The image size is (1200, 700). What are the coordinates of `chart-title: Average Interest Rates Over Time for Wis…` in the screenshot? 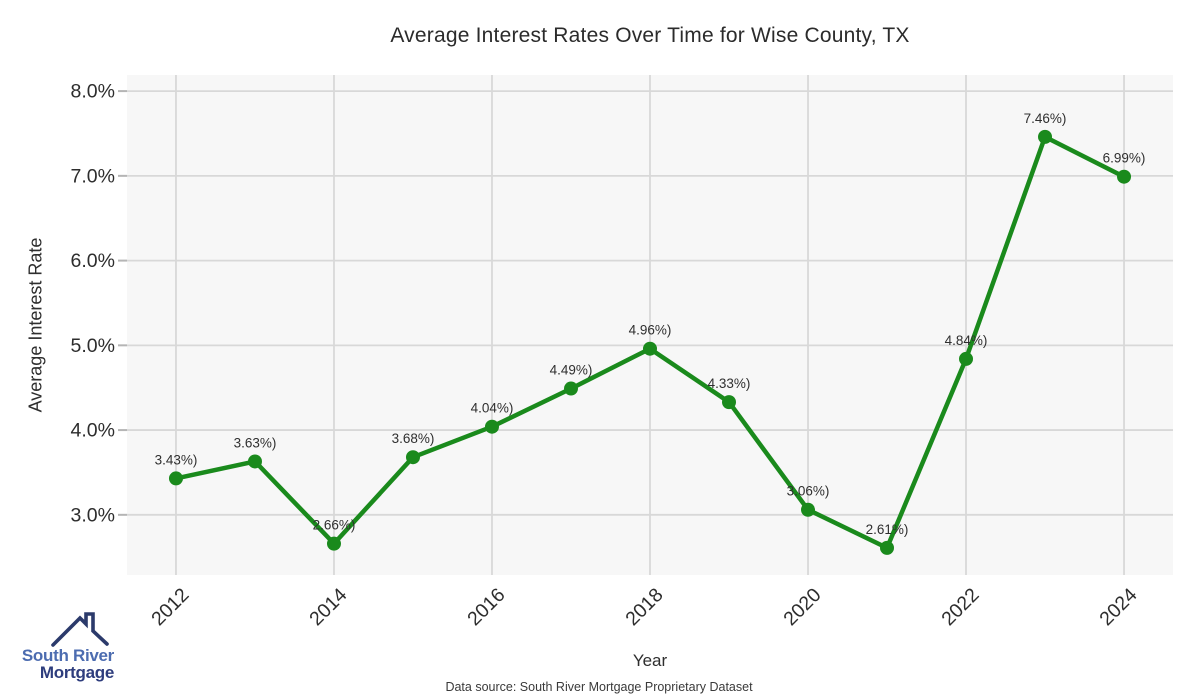 It's located at (650, 35).